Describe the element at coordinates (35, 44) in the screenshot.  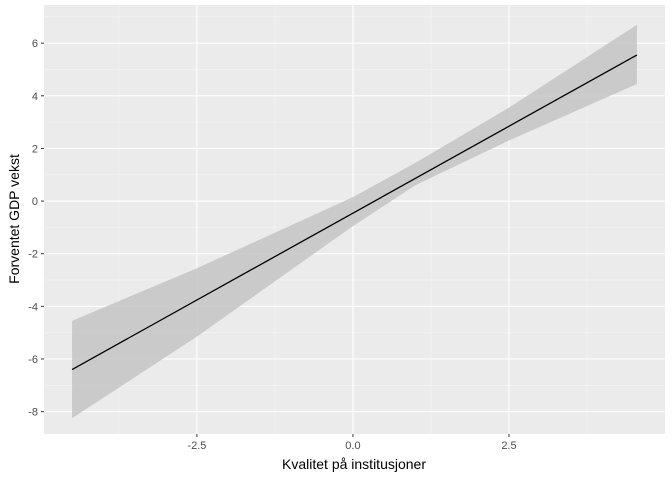
I see `y-tick-label: 6` at that location.